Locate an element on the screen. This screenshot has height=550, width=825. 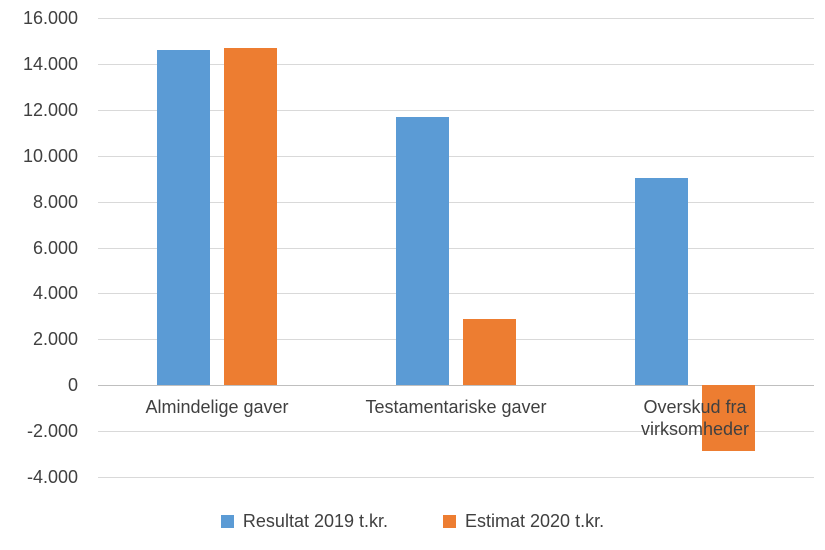
category-label-almindelige-gaver: Almindelige gaver is located at coordinates (217, 407).